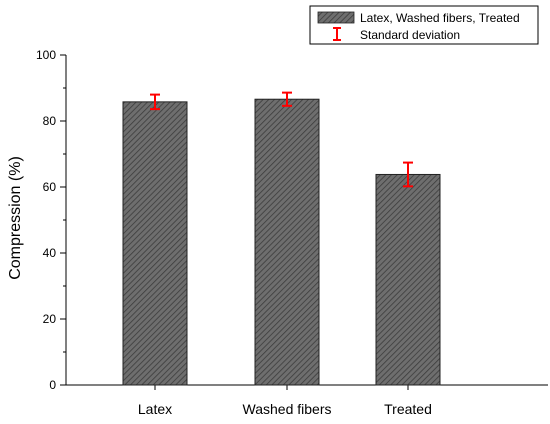  I want to click on error-bars, so click(281, 139).